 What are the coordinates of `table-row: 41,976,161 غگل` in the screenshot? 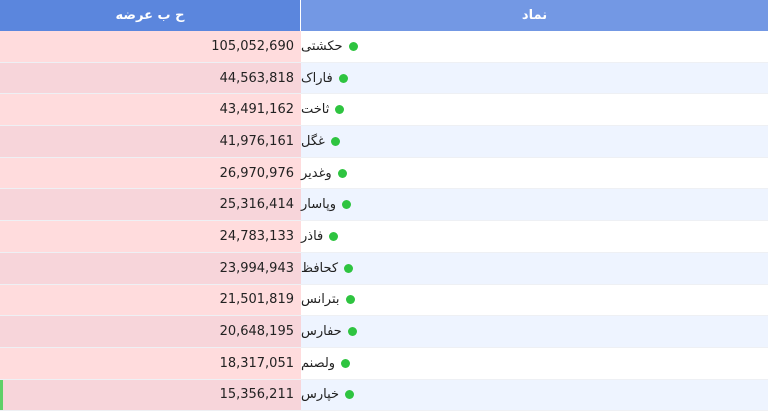 It's located at (384, 142).